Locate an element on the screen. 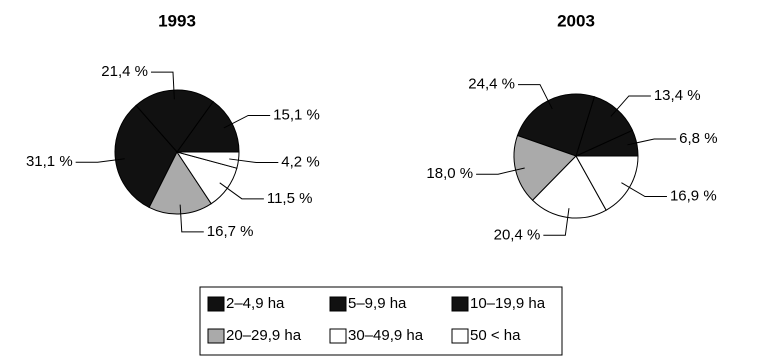 This screenshot has width=776, height=360. data-label: 6,8 % is located at coordinates (698, 138).